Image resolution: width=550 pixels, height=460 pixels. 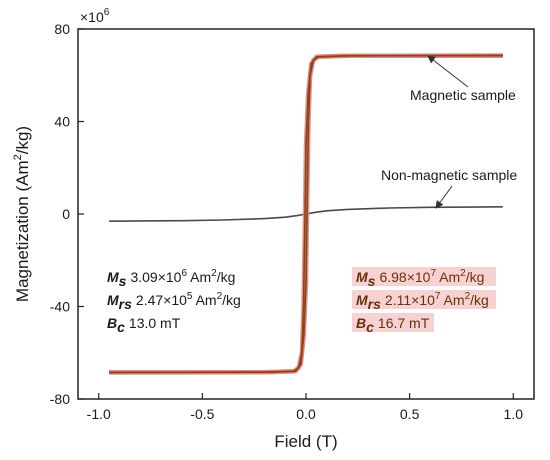 I want to click on y-tick-label: 40, so click(x=62, y=122).